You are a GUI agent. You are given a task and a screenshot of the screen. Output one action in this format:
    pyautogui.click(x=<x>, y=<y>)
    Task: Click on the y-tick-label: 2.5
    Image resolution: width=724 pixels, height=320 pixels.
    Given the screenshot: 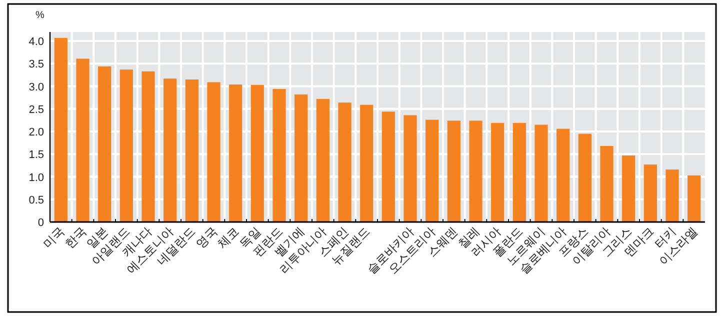 What is the action you would take?
    pyautogui.click(x=36, y=110)
    